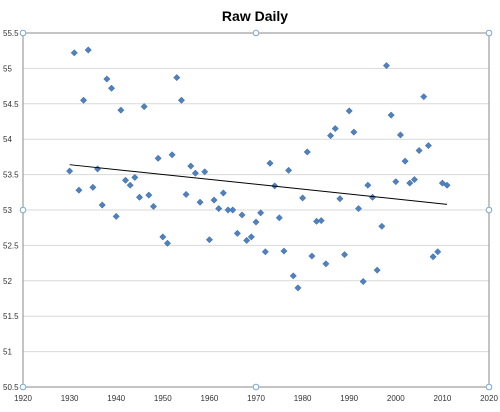 This screenshot has width=500, height=412. I want to click on y-tick-label: 50.5, so click(11, 387).